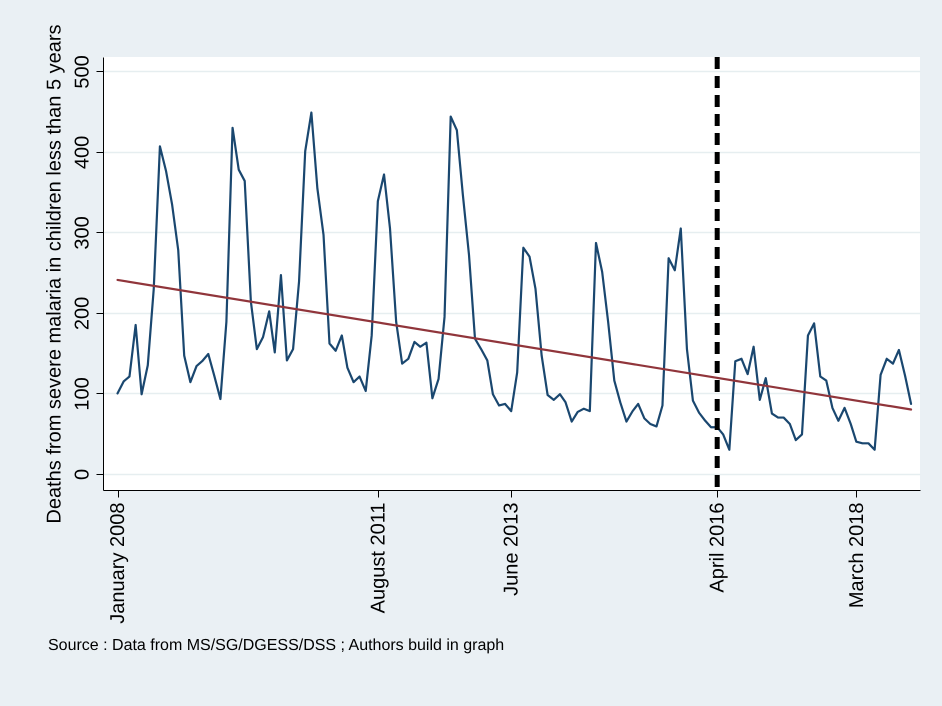 The image size is (942, 706). Describe the element at coordinates (378, 558) in the screenshot. I see `x-tick-label: August 2011` at that location.